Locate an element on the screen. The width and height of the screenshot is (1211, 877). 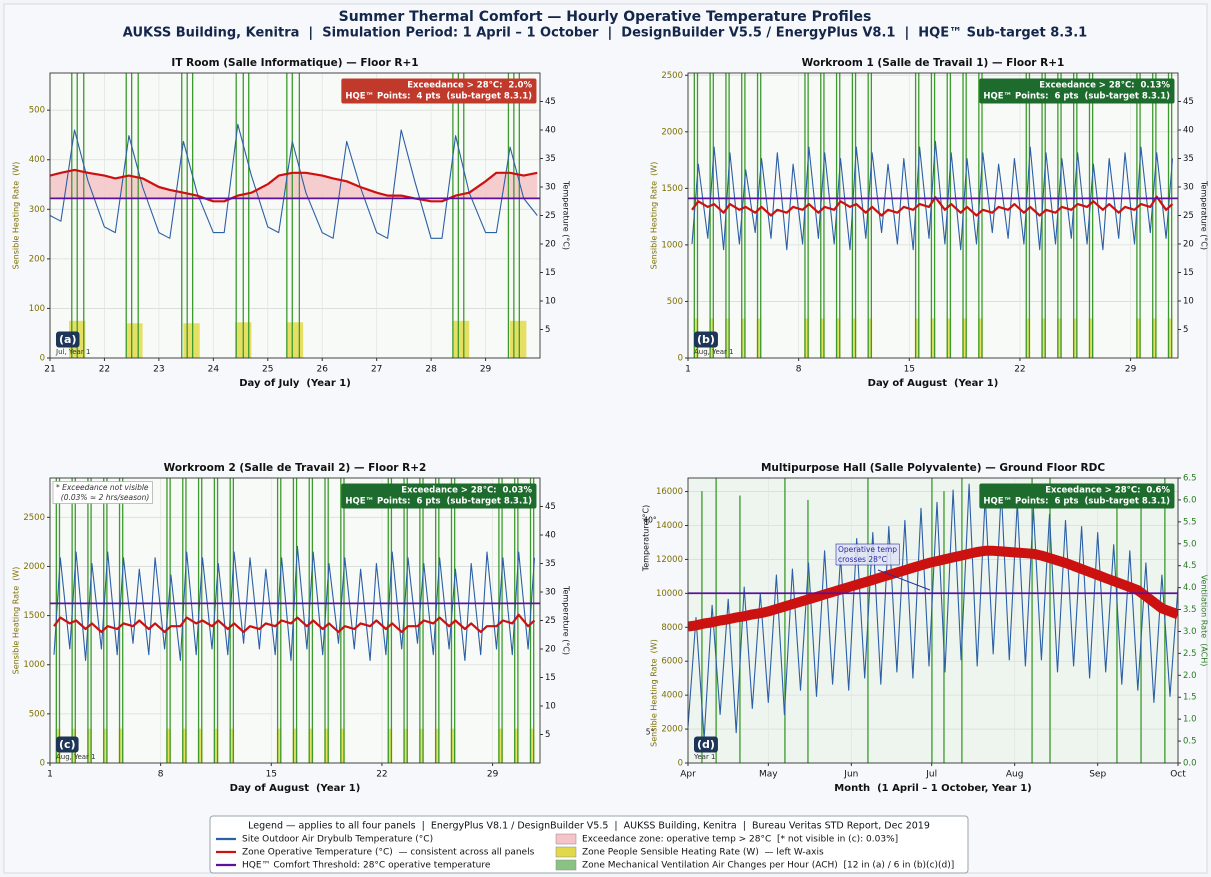
y-tick-label: 10000 is located at coordinates (669, 594).